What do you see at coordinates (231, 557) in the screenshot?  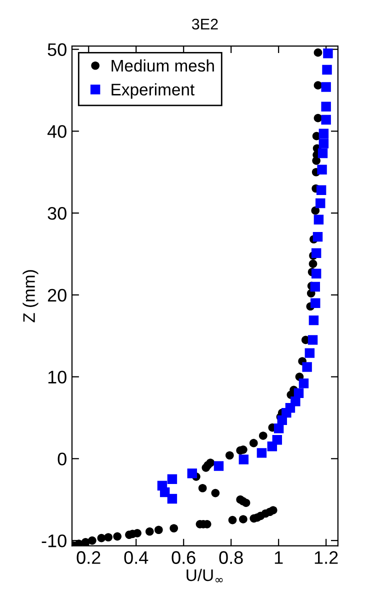 I see `x-tick-label: 0.8` at bounding box center [231, 557].